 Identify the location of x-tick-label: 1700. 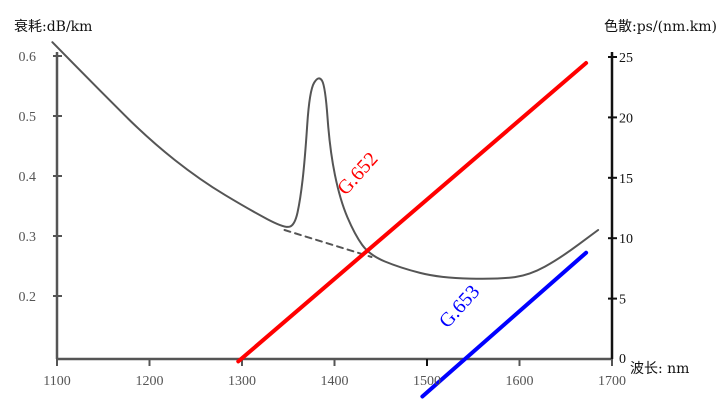
(612, 381).